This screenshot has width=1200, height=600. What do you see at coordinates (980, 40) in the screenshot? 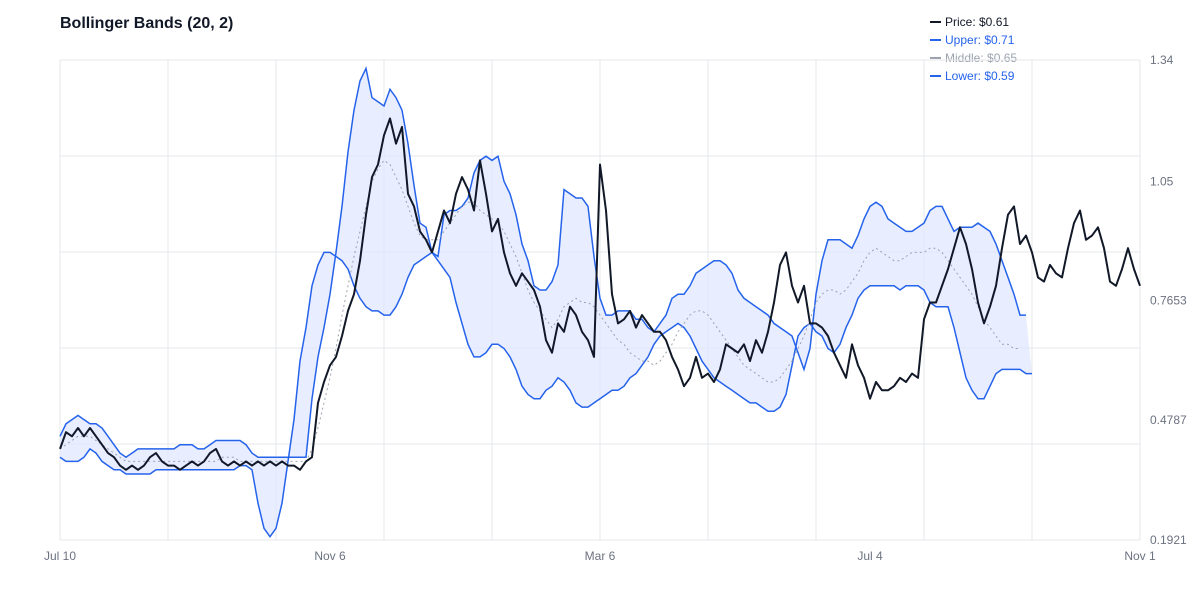
I see `legend-label: Upper: $0.71` at bounding box center [980, 40].